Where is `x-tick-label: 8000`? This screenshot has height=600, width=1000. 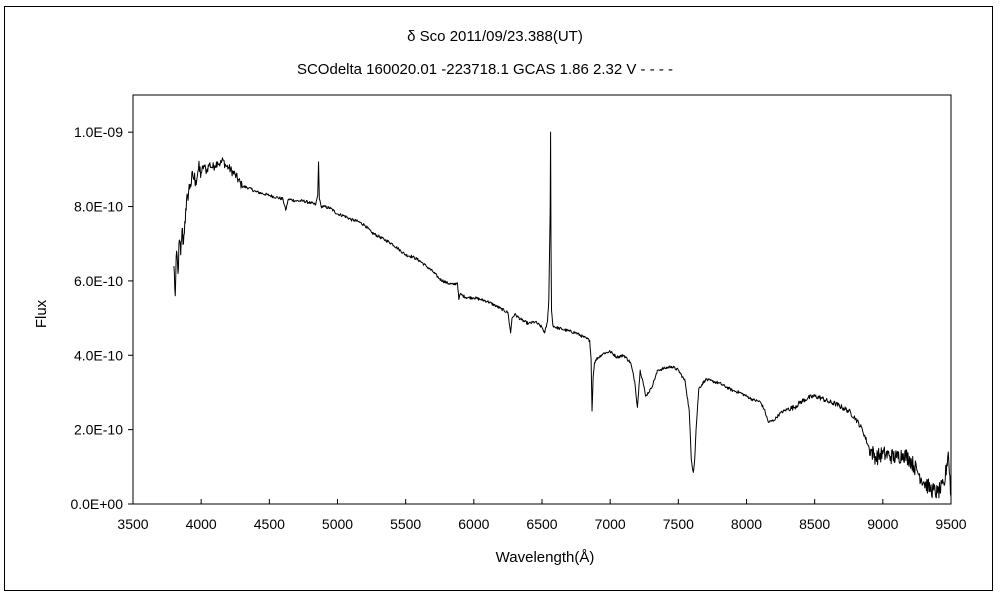 x-tick-label: 8000 is located at coordinates (746, 524).